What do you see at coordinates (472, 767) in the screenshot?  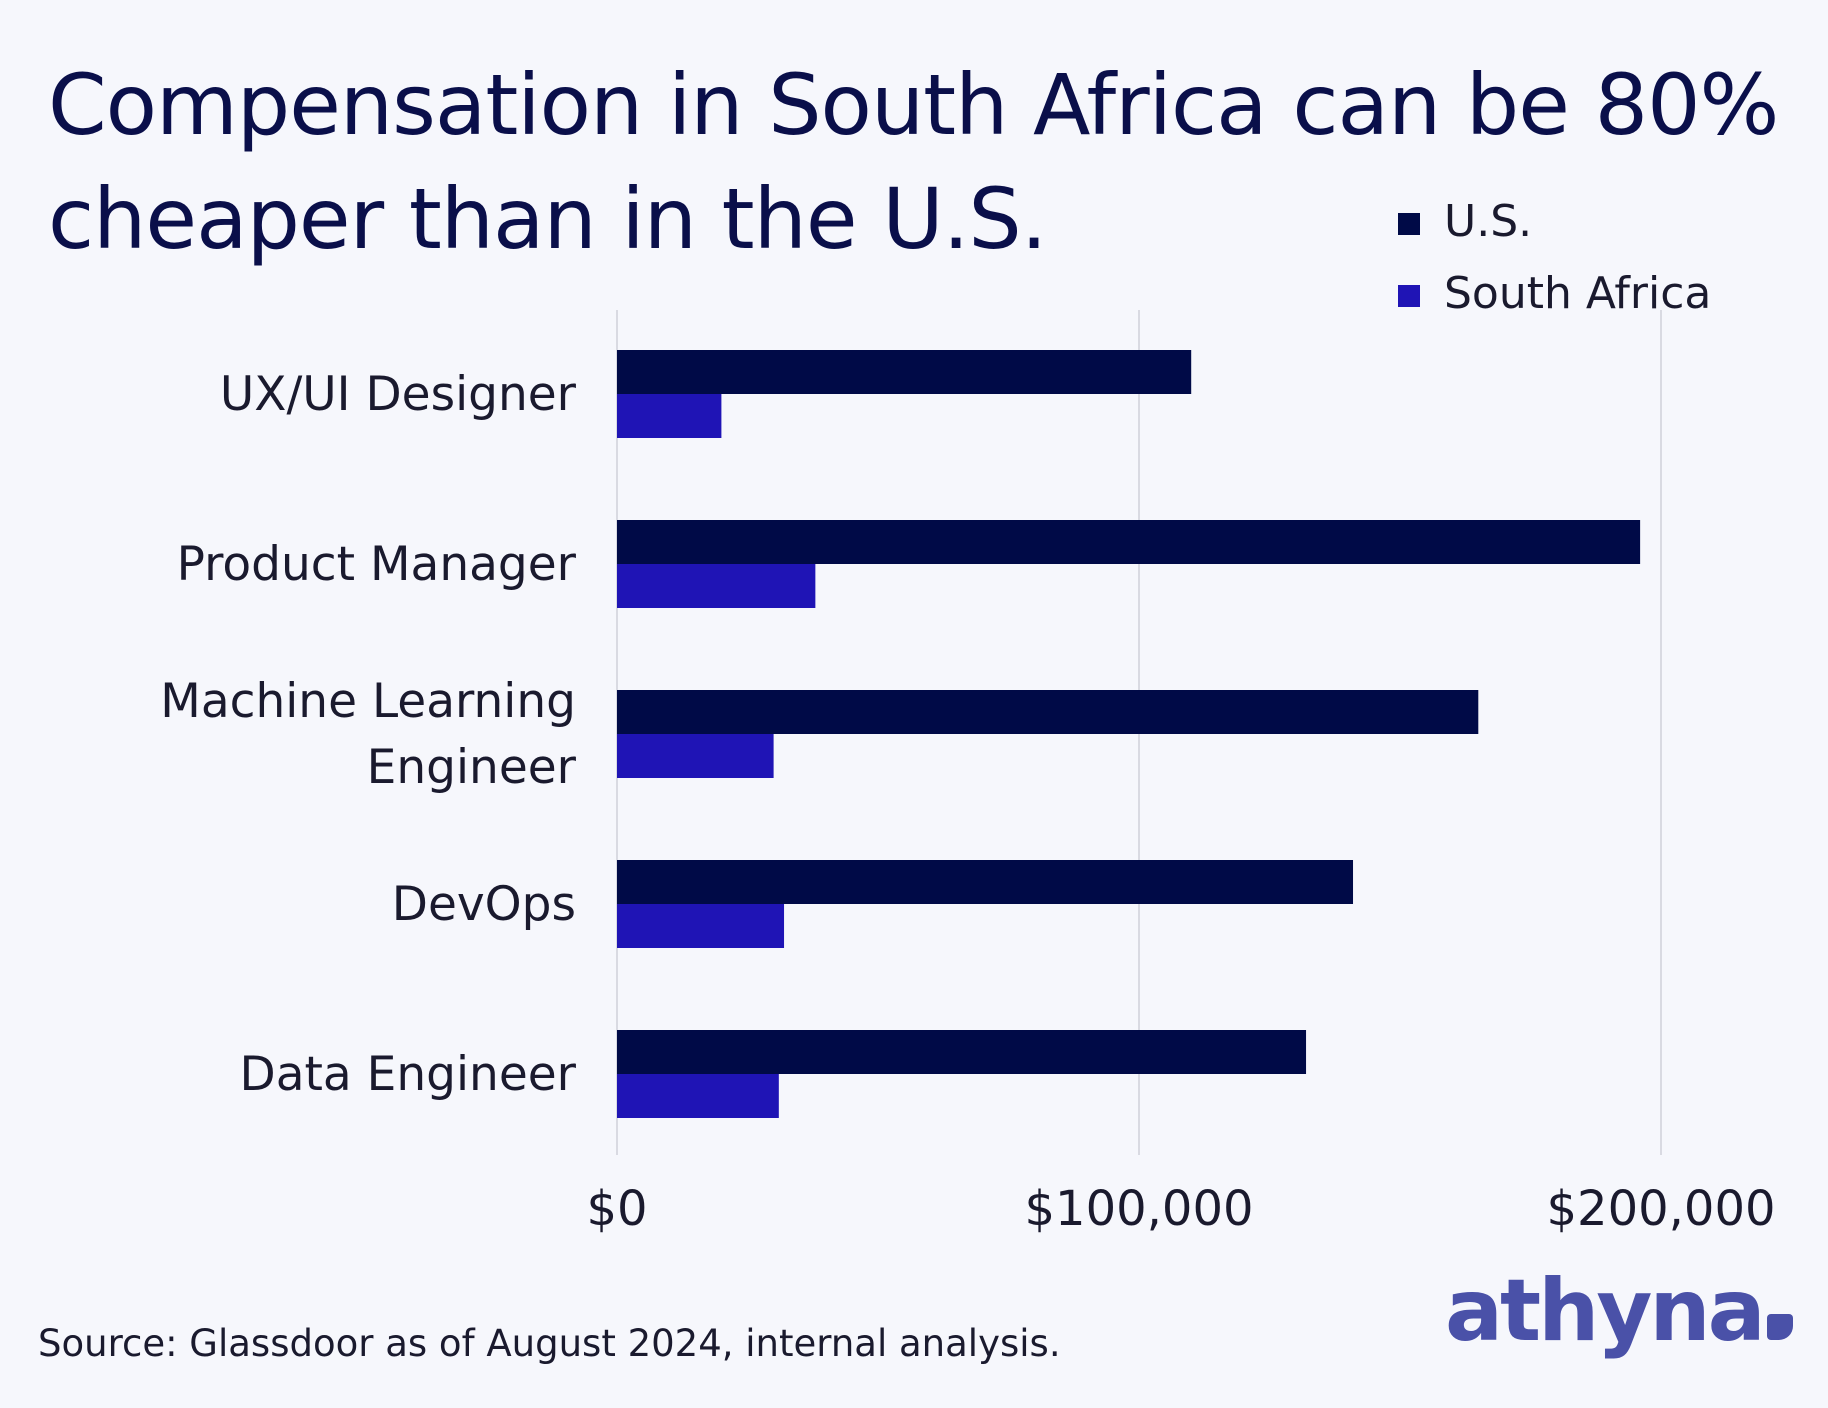 I see `category-label: Engineer` at bounding box center [472, 767].